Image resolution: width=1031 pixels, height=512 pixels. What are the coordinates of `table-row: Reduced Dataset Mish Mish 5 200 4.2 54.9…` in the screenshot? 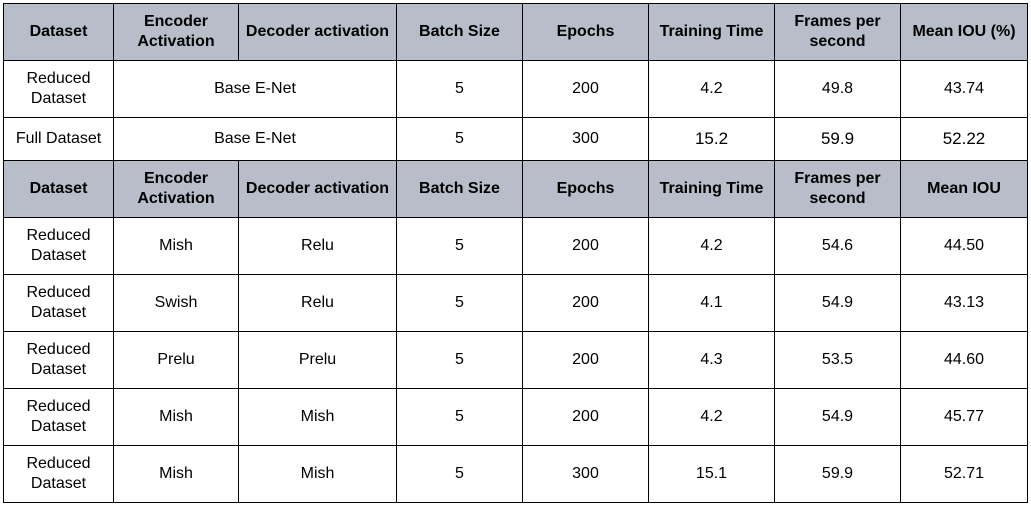 It's located at (515, 417).